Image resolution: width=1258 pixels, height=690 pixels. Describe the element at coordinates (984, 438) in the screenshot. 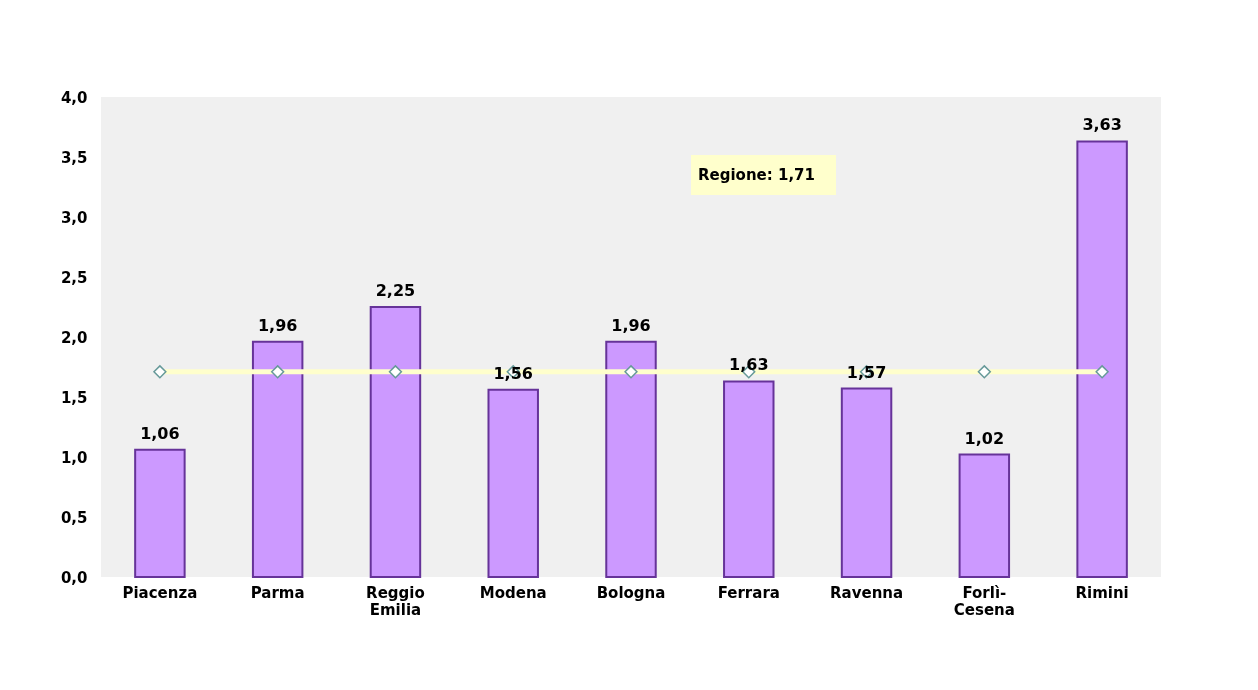

I see `data-label: 1,02` at that location.